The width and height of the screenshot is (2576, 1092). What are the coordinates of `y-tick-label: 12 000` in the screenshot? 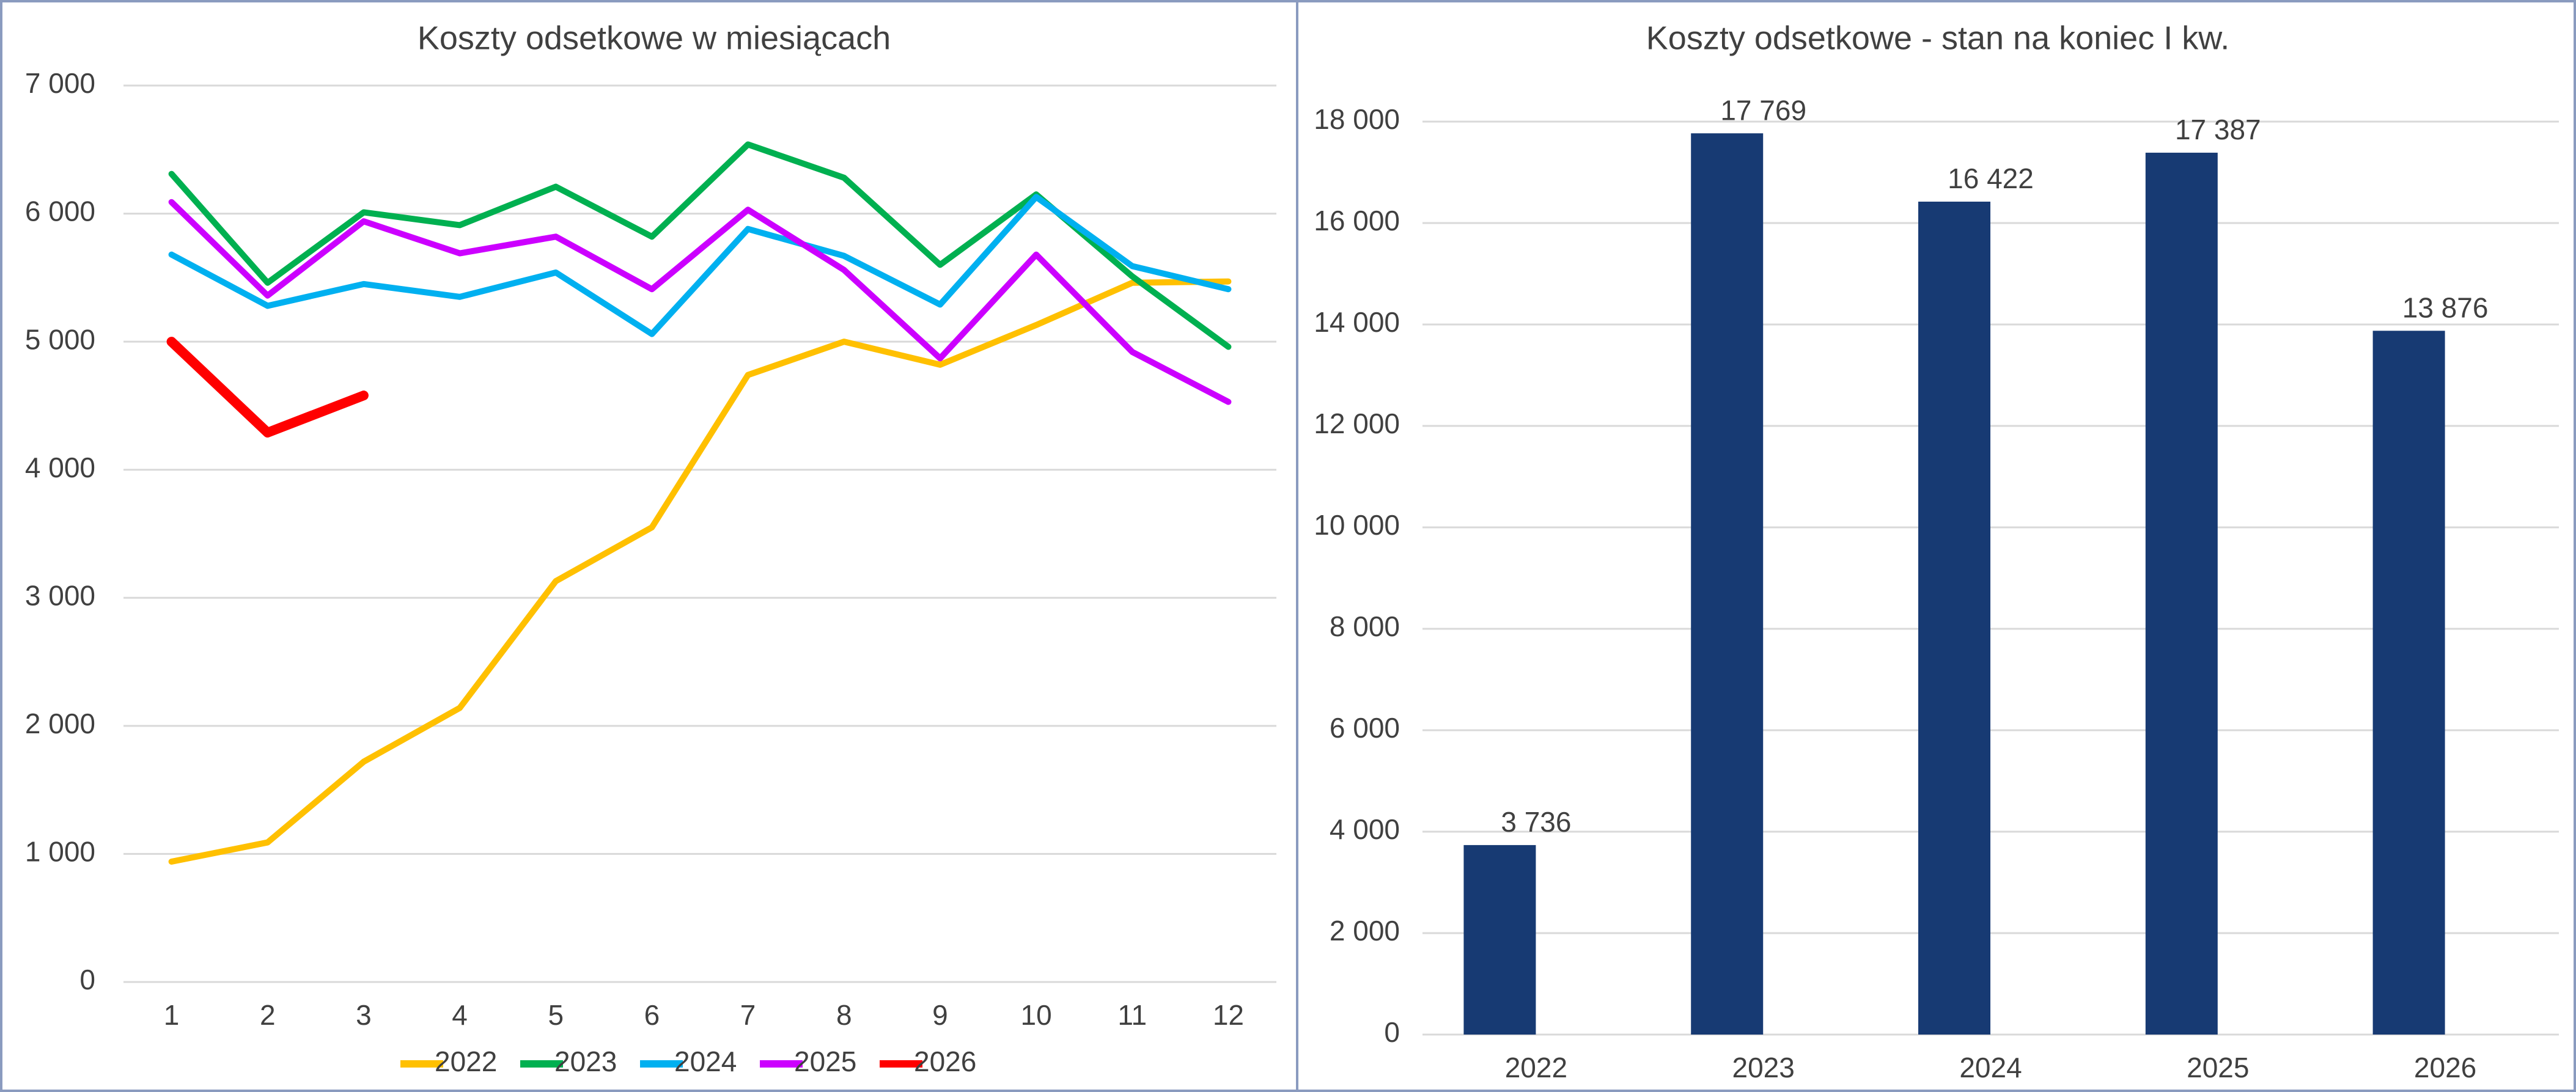 It's located at (1357, 423).